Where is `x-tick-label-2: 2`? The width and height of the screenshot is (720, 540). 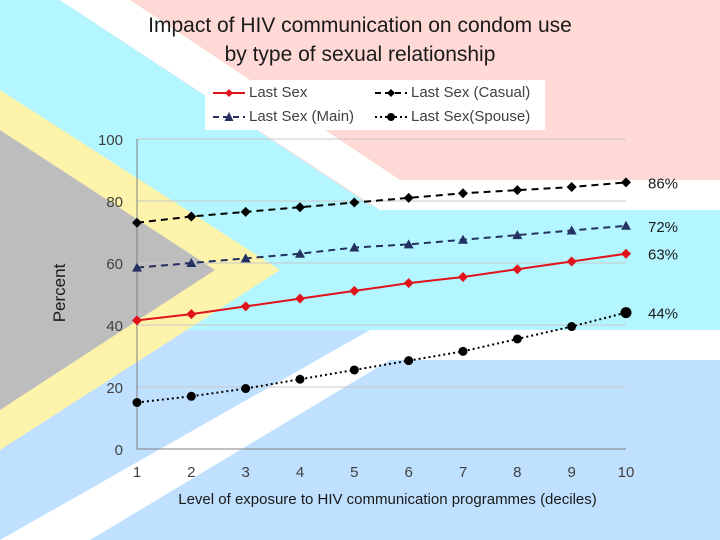
x-tick-label-2: 2 is located at coordinates (191, 472).